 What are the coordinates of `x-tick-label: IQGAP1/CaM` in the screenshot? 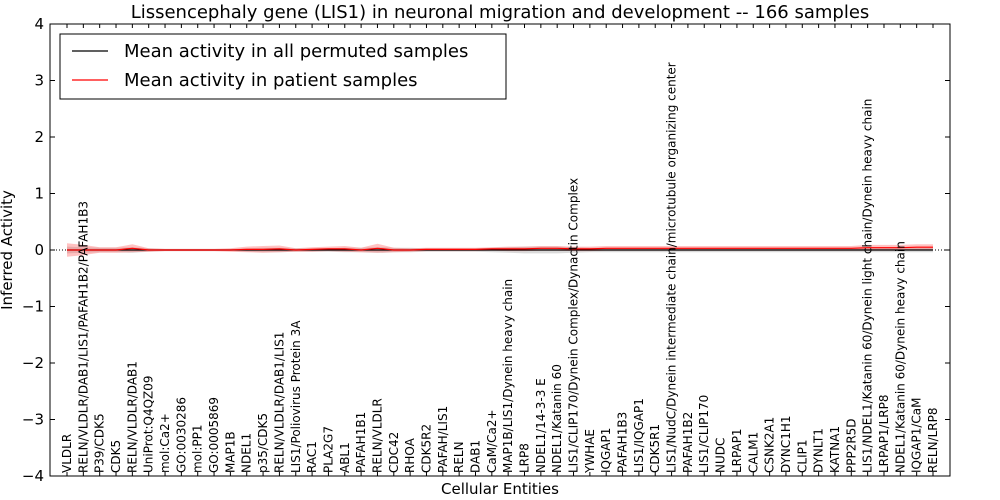 It's located at (917, 436).